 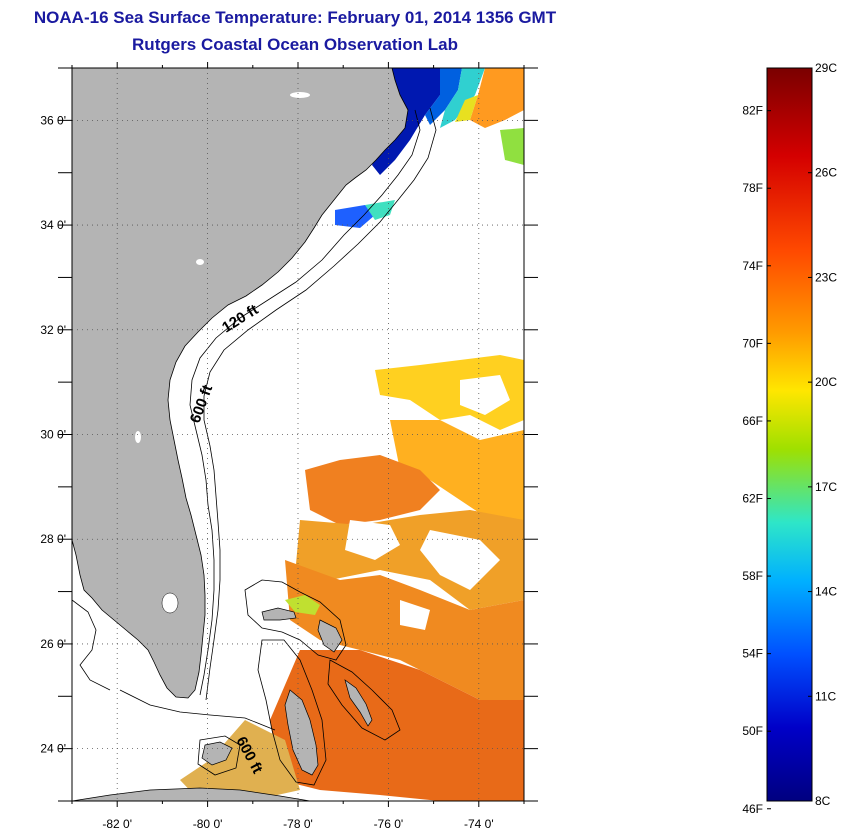 I want to click on colorbar-f-label: 78F, so click(x=752, y=188).